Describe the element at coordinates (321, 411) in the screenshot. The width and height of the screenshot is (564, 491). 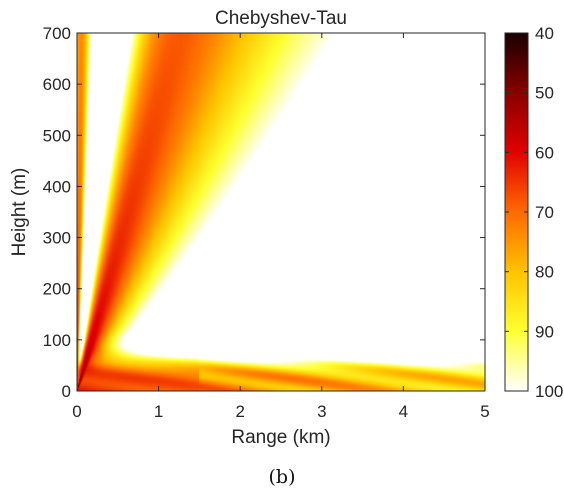
I see `x-tick-label: 3` at that location.